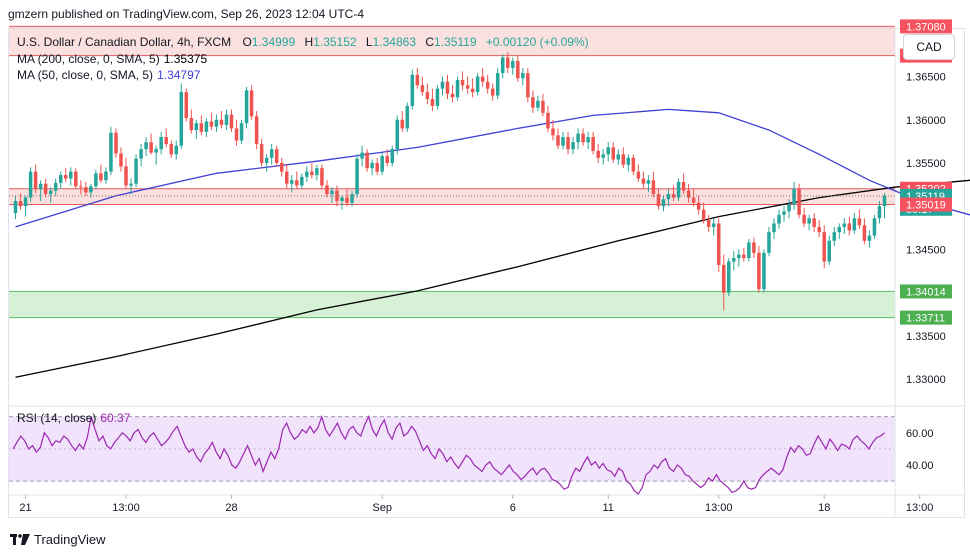 The width and height of the screenshot is (970, 557). I want to click on price-label: 1.37080, so click(926, 27).